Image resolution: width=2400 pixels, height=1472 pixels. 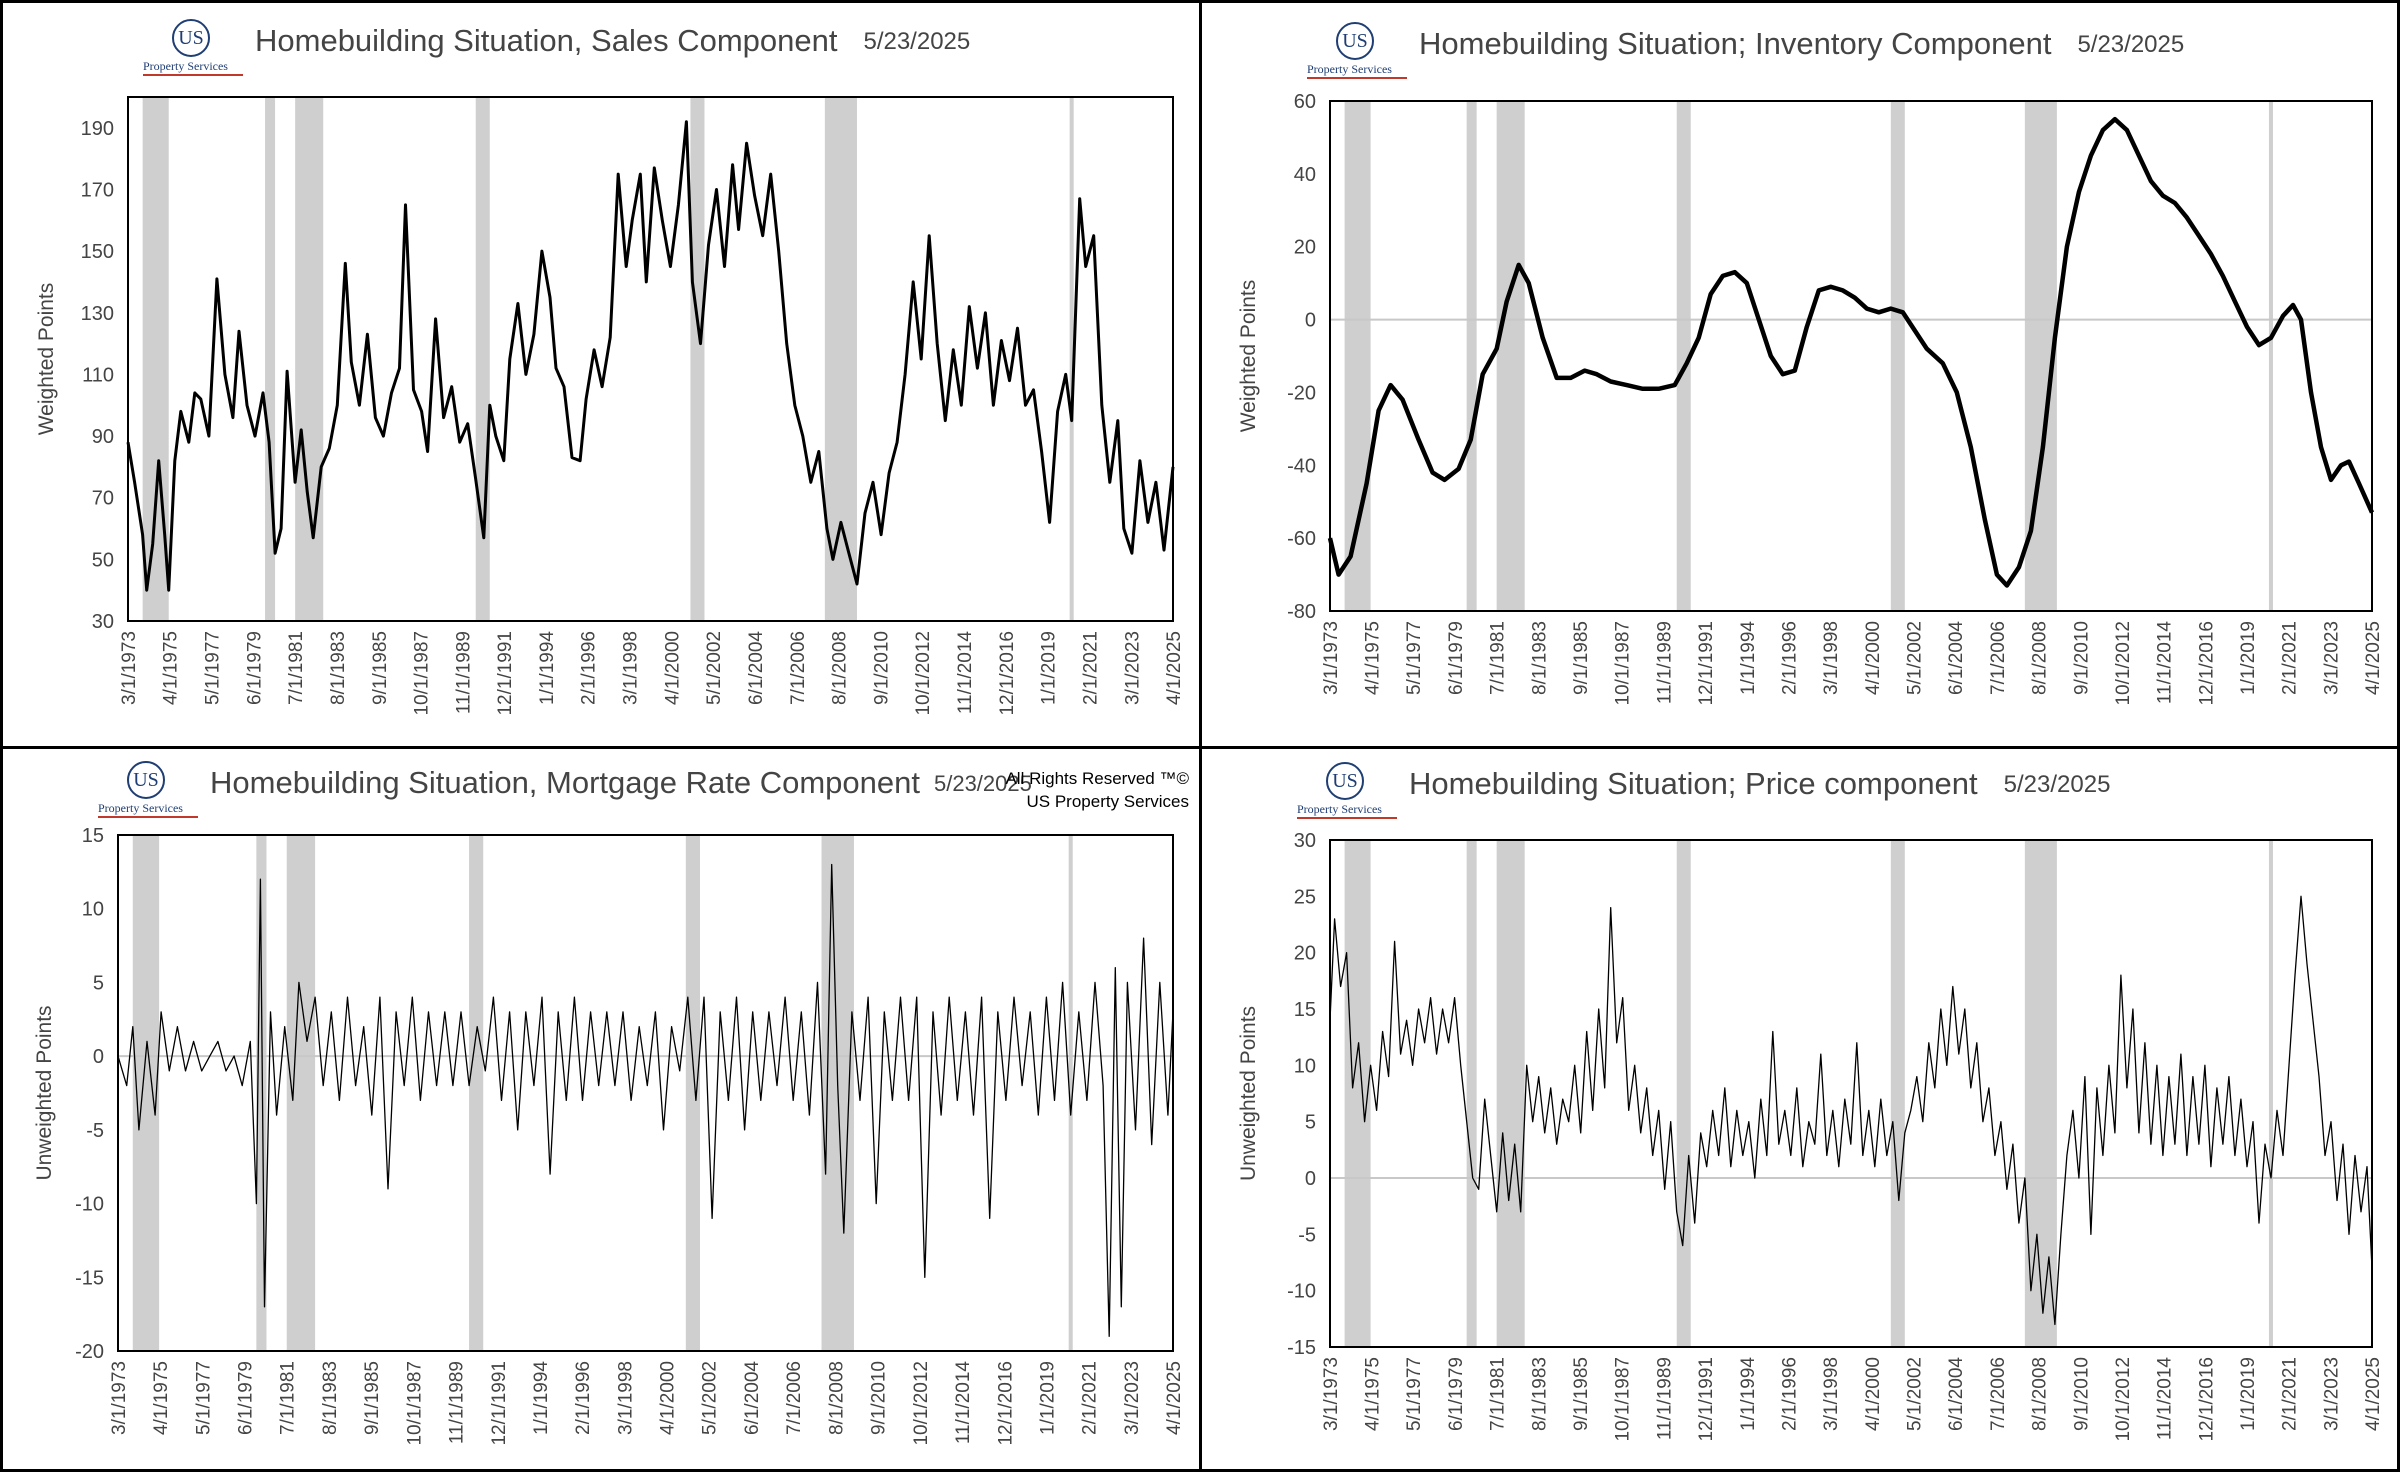 I want to click on x-tick-label: 11/1/1989, so click(x=456, y=1402).